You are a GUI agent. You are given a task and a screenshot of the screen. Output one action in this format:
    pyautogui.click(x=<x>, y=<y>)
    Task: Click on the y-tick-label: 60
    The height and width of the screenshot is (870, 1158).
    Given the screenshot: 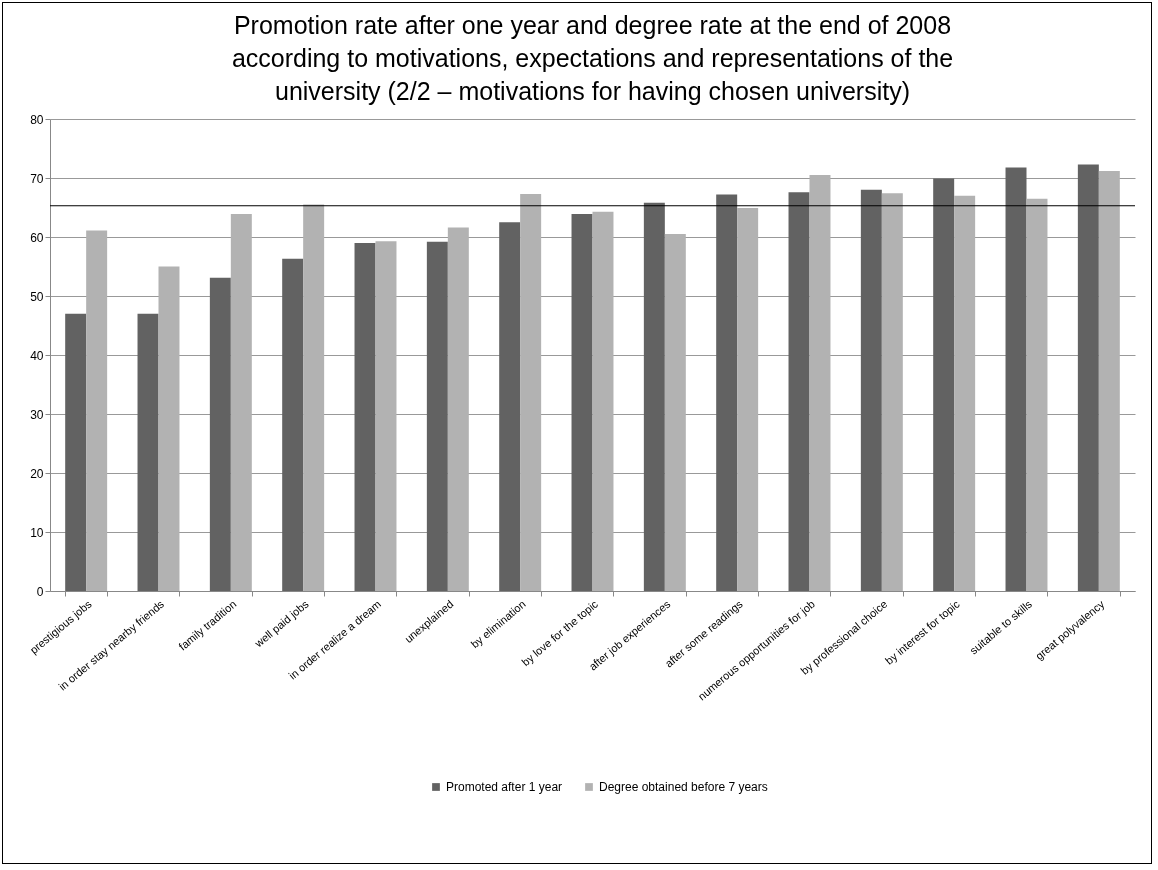 What is the action you would take?
    pyautogui.click(x=37, y=237)
    